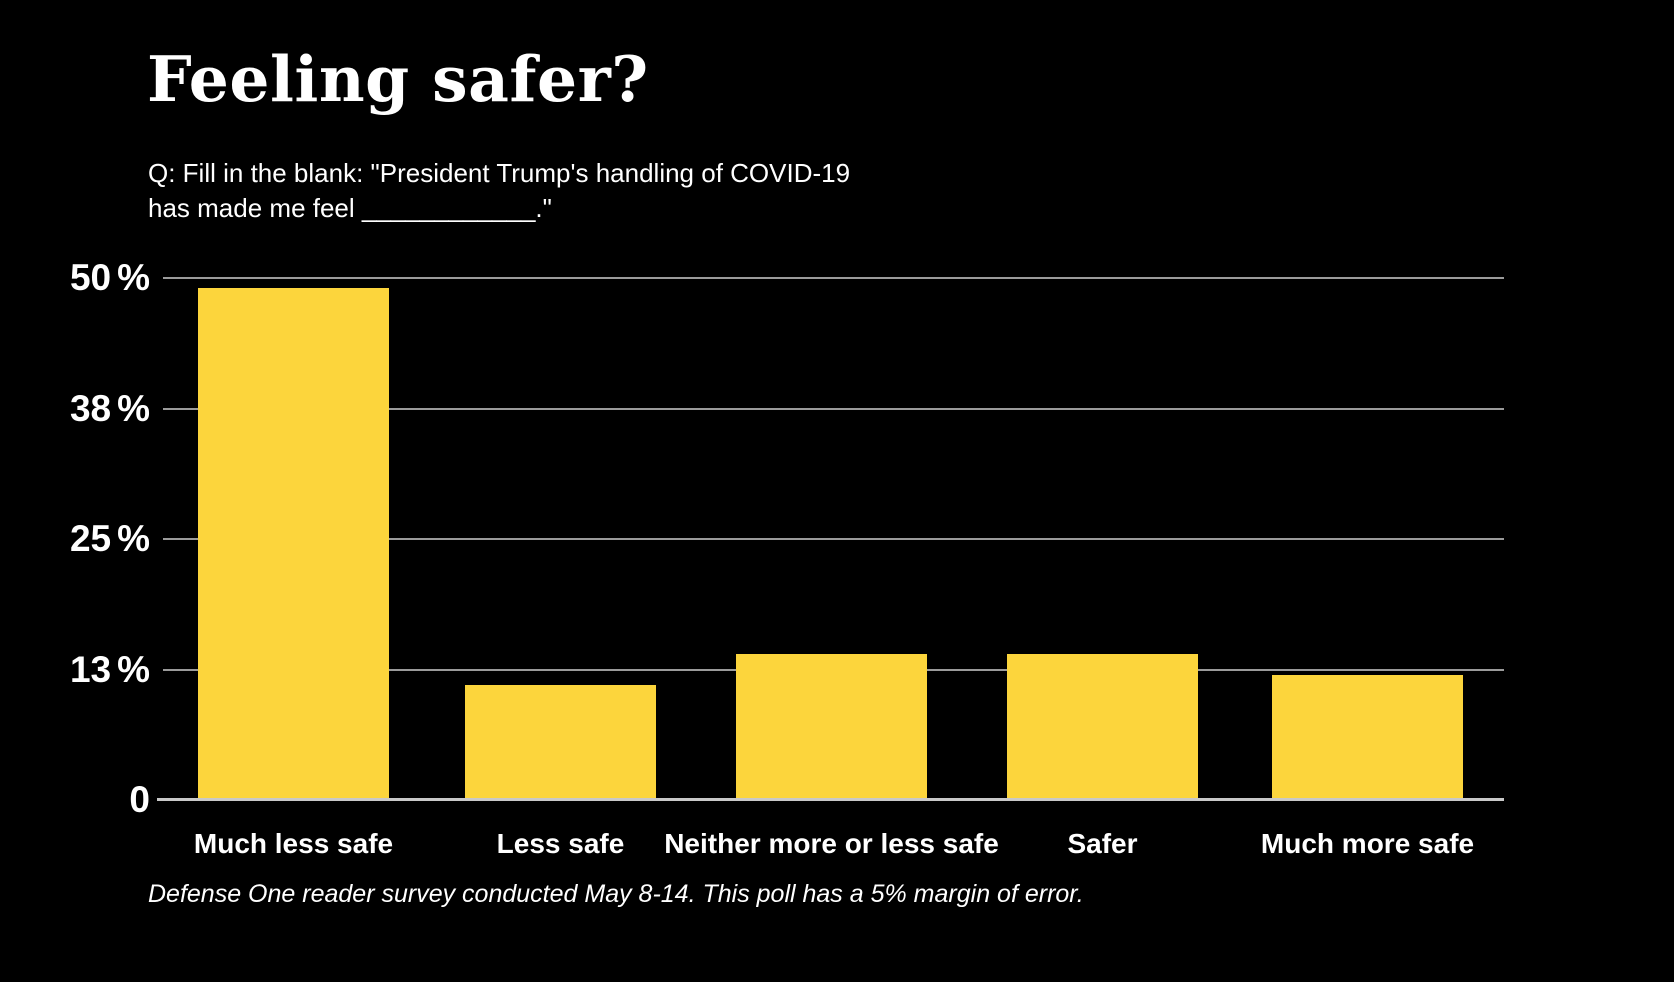 Image resolution: width=1674 pixels, height=982 pixels. Describe the element at coordinates (560, 742) in the screenshot. I see `bar-less-safe` at that location.